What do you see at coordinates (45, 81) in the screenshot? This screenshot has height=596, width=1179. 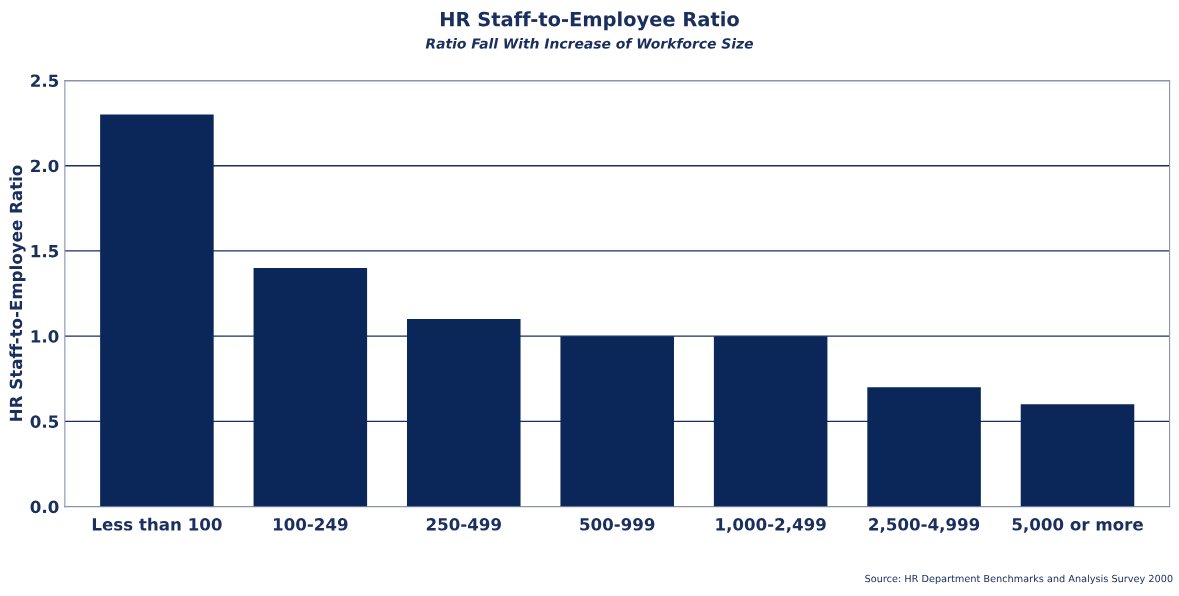 I see `y-tick-label: 2.5` at bounding box center [45, 81].